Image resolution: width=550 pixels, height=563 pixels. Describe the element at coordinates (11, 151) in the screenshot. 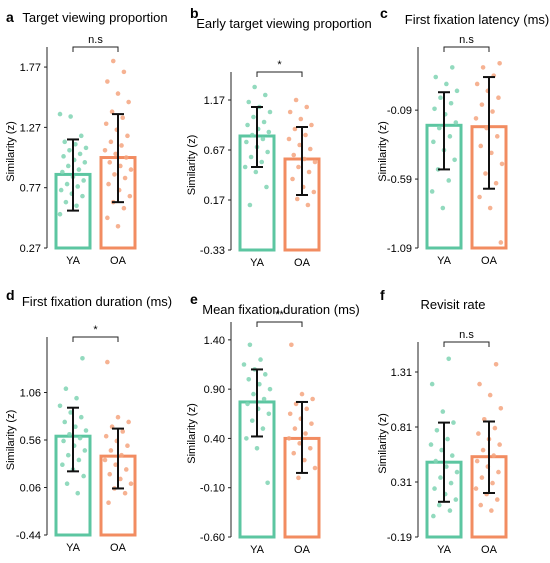

I see `y-axis-label: Similarity (z)` at that location.